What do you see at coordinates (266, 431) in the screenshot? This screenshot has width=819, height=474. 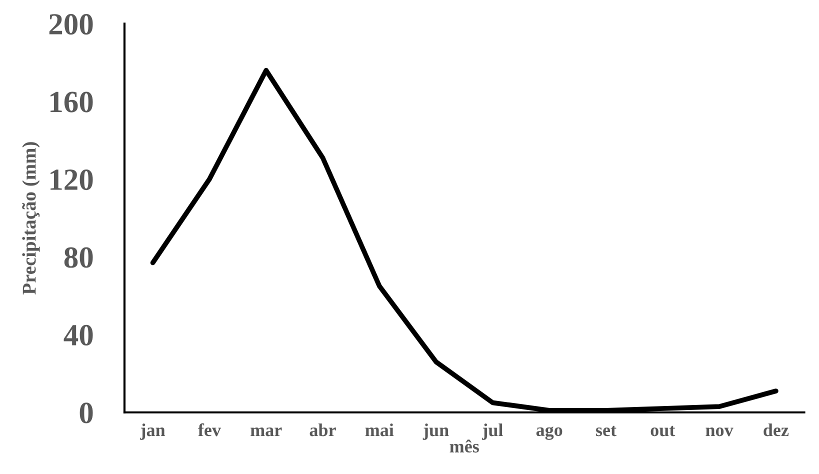 I see `x-tick-label: mar` at bounding box center [266, 431].